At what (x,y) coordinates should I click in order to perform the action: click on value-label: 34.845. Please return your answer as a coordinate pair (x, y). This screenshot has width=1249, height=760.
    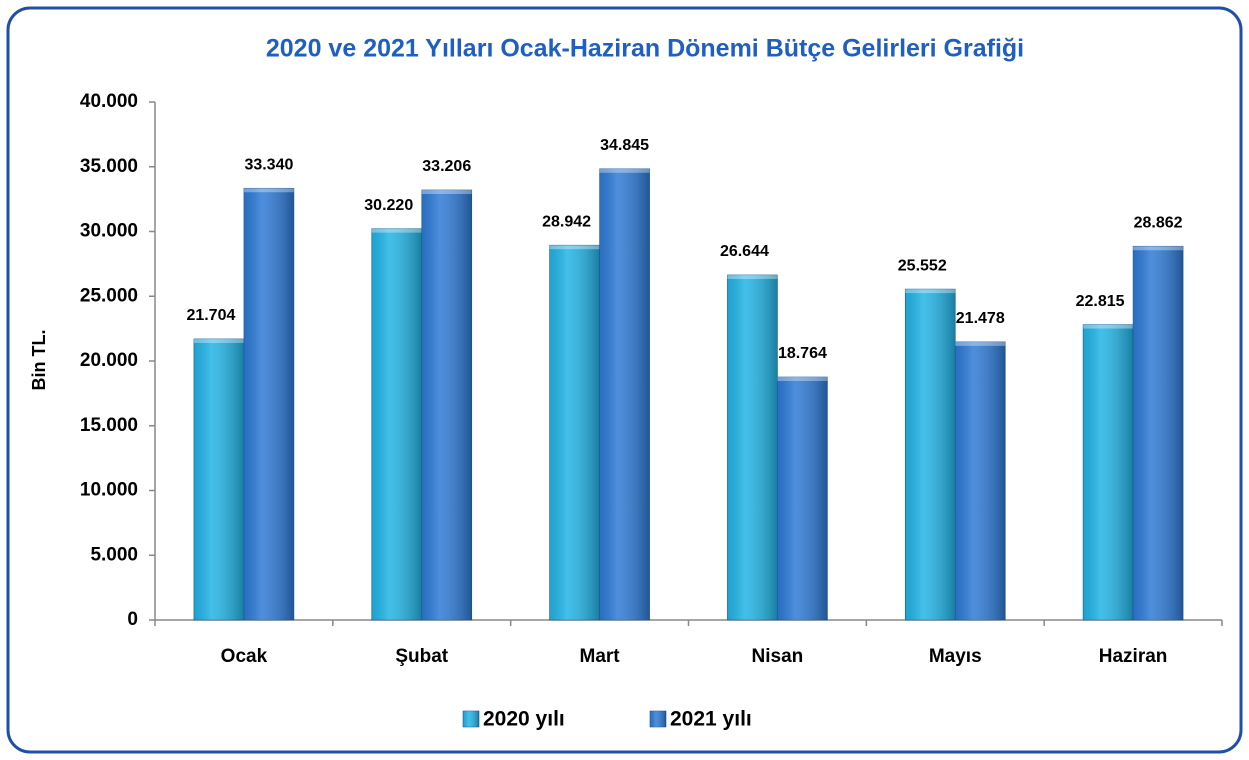
    Looking at the image, I should click on (624, 145).